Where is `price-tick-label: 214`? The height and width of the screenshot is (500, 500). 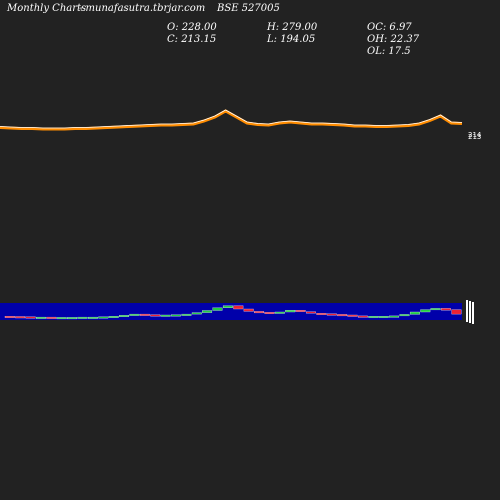
price-tick-label: 214 is located at coordinates (475, 135).